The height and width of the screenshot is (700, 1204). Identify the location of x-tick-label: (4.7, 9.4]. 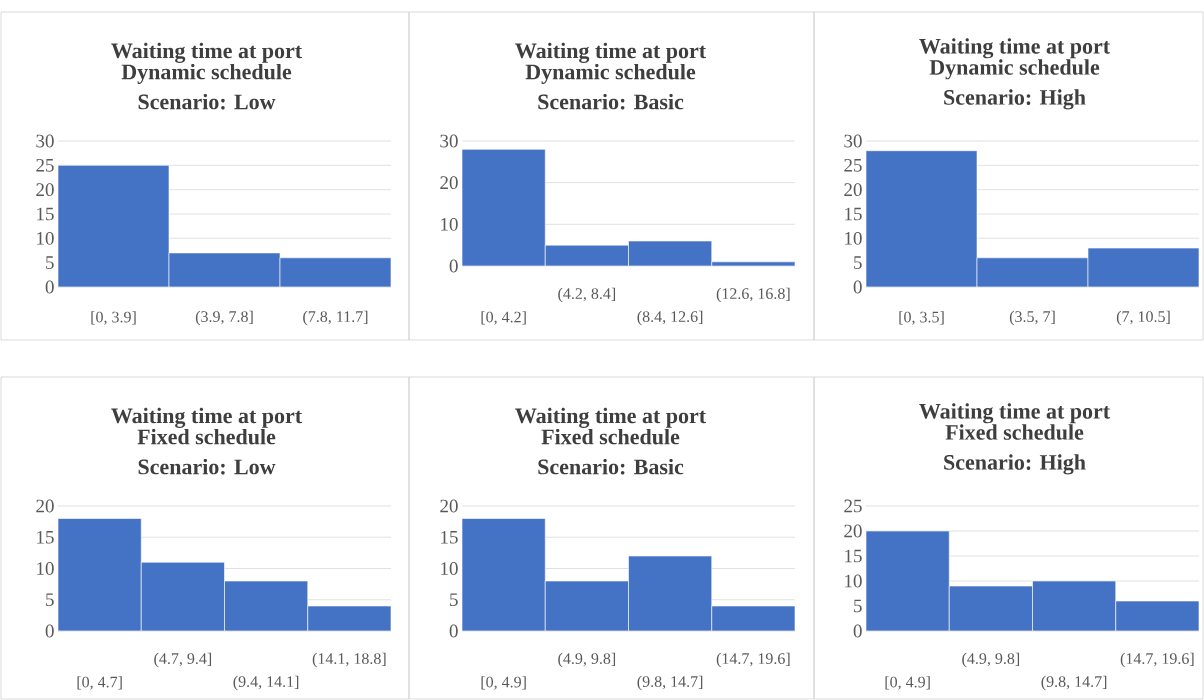
(183, 660).